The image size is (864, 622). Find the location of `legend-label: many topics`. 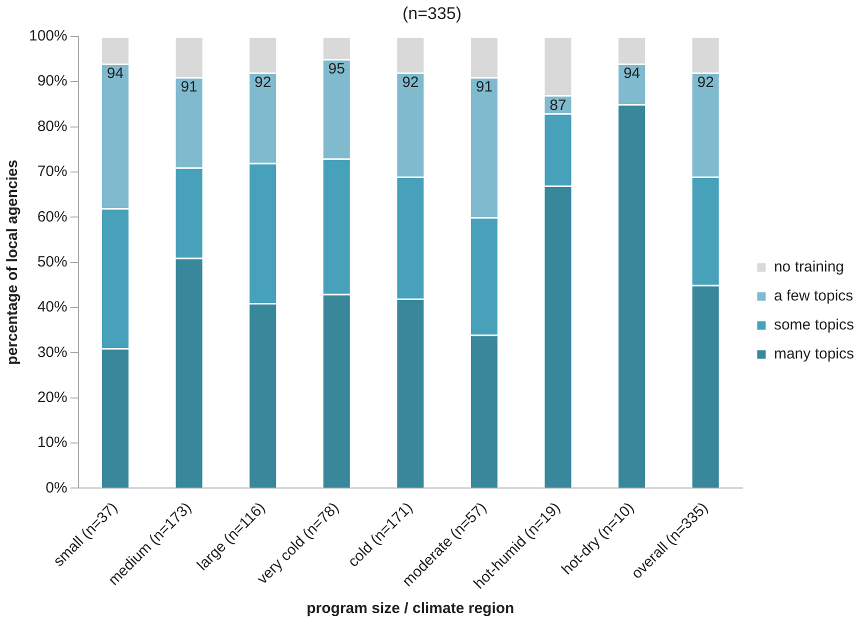

legend-label: many topics is located at coordinates (814, 354).